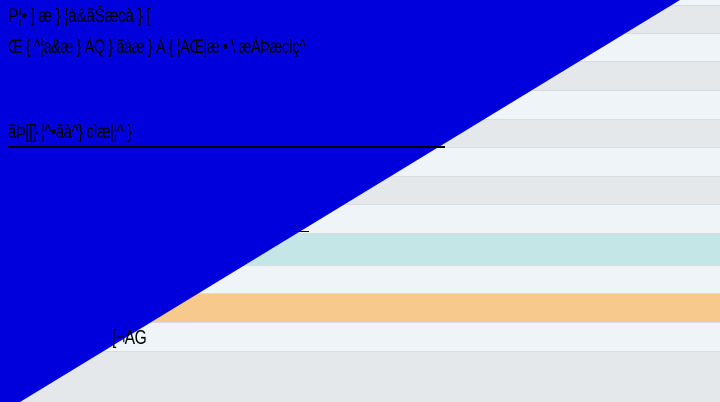 Image resolution: width=720 pixels, height=402 pixels. Describe the element at coordinates (129, 338) in the screenshot. I see `garbled-text-line-4: [¬AG` at that location.